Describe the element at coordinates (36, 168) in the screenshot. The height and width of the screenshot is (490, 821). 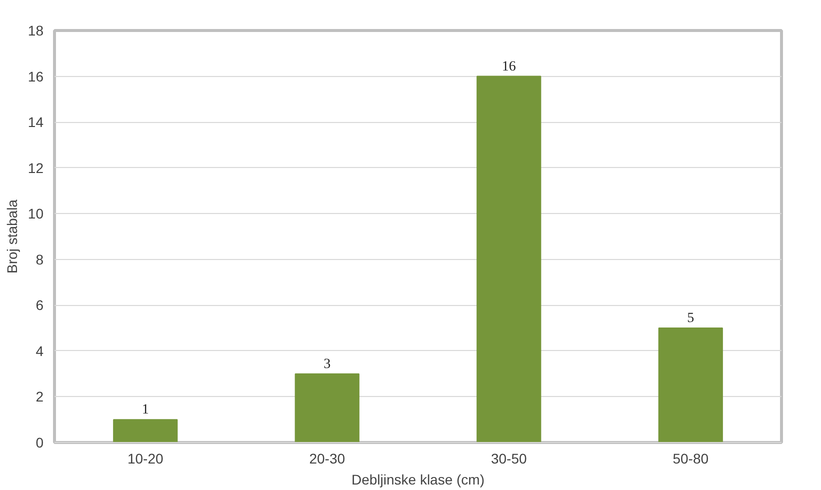
I see `y-tick-label: 12` at that location.